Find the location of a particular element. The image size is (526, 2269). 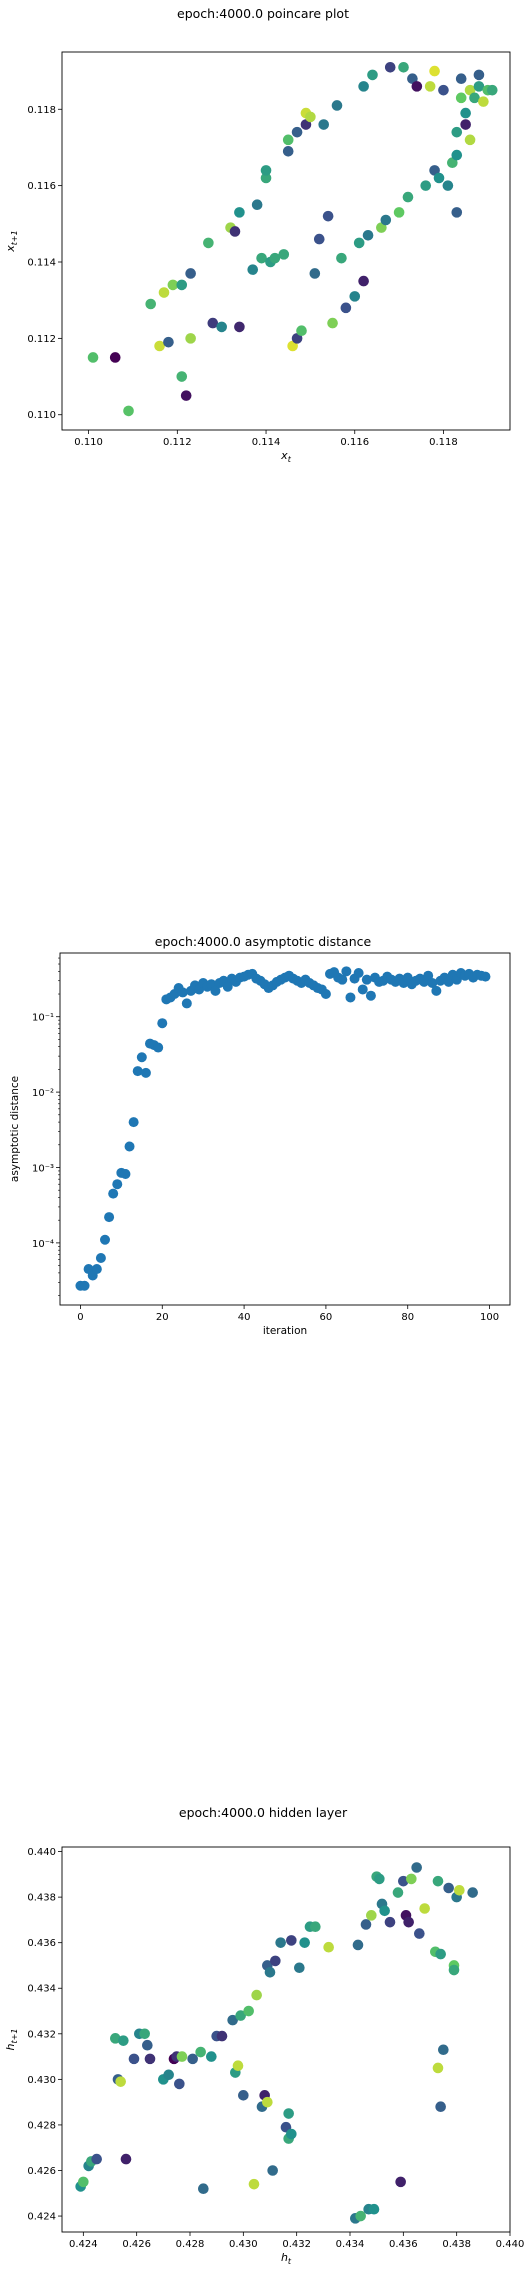

hidden-layer-ytick-label: 0.440 is located at coordinates (41, 1852).